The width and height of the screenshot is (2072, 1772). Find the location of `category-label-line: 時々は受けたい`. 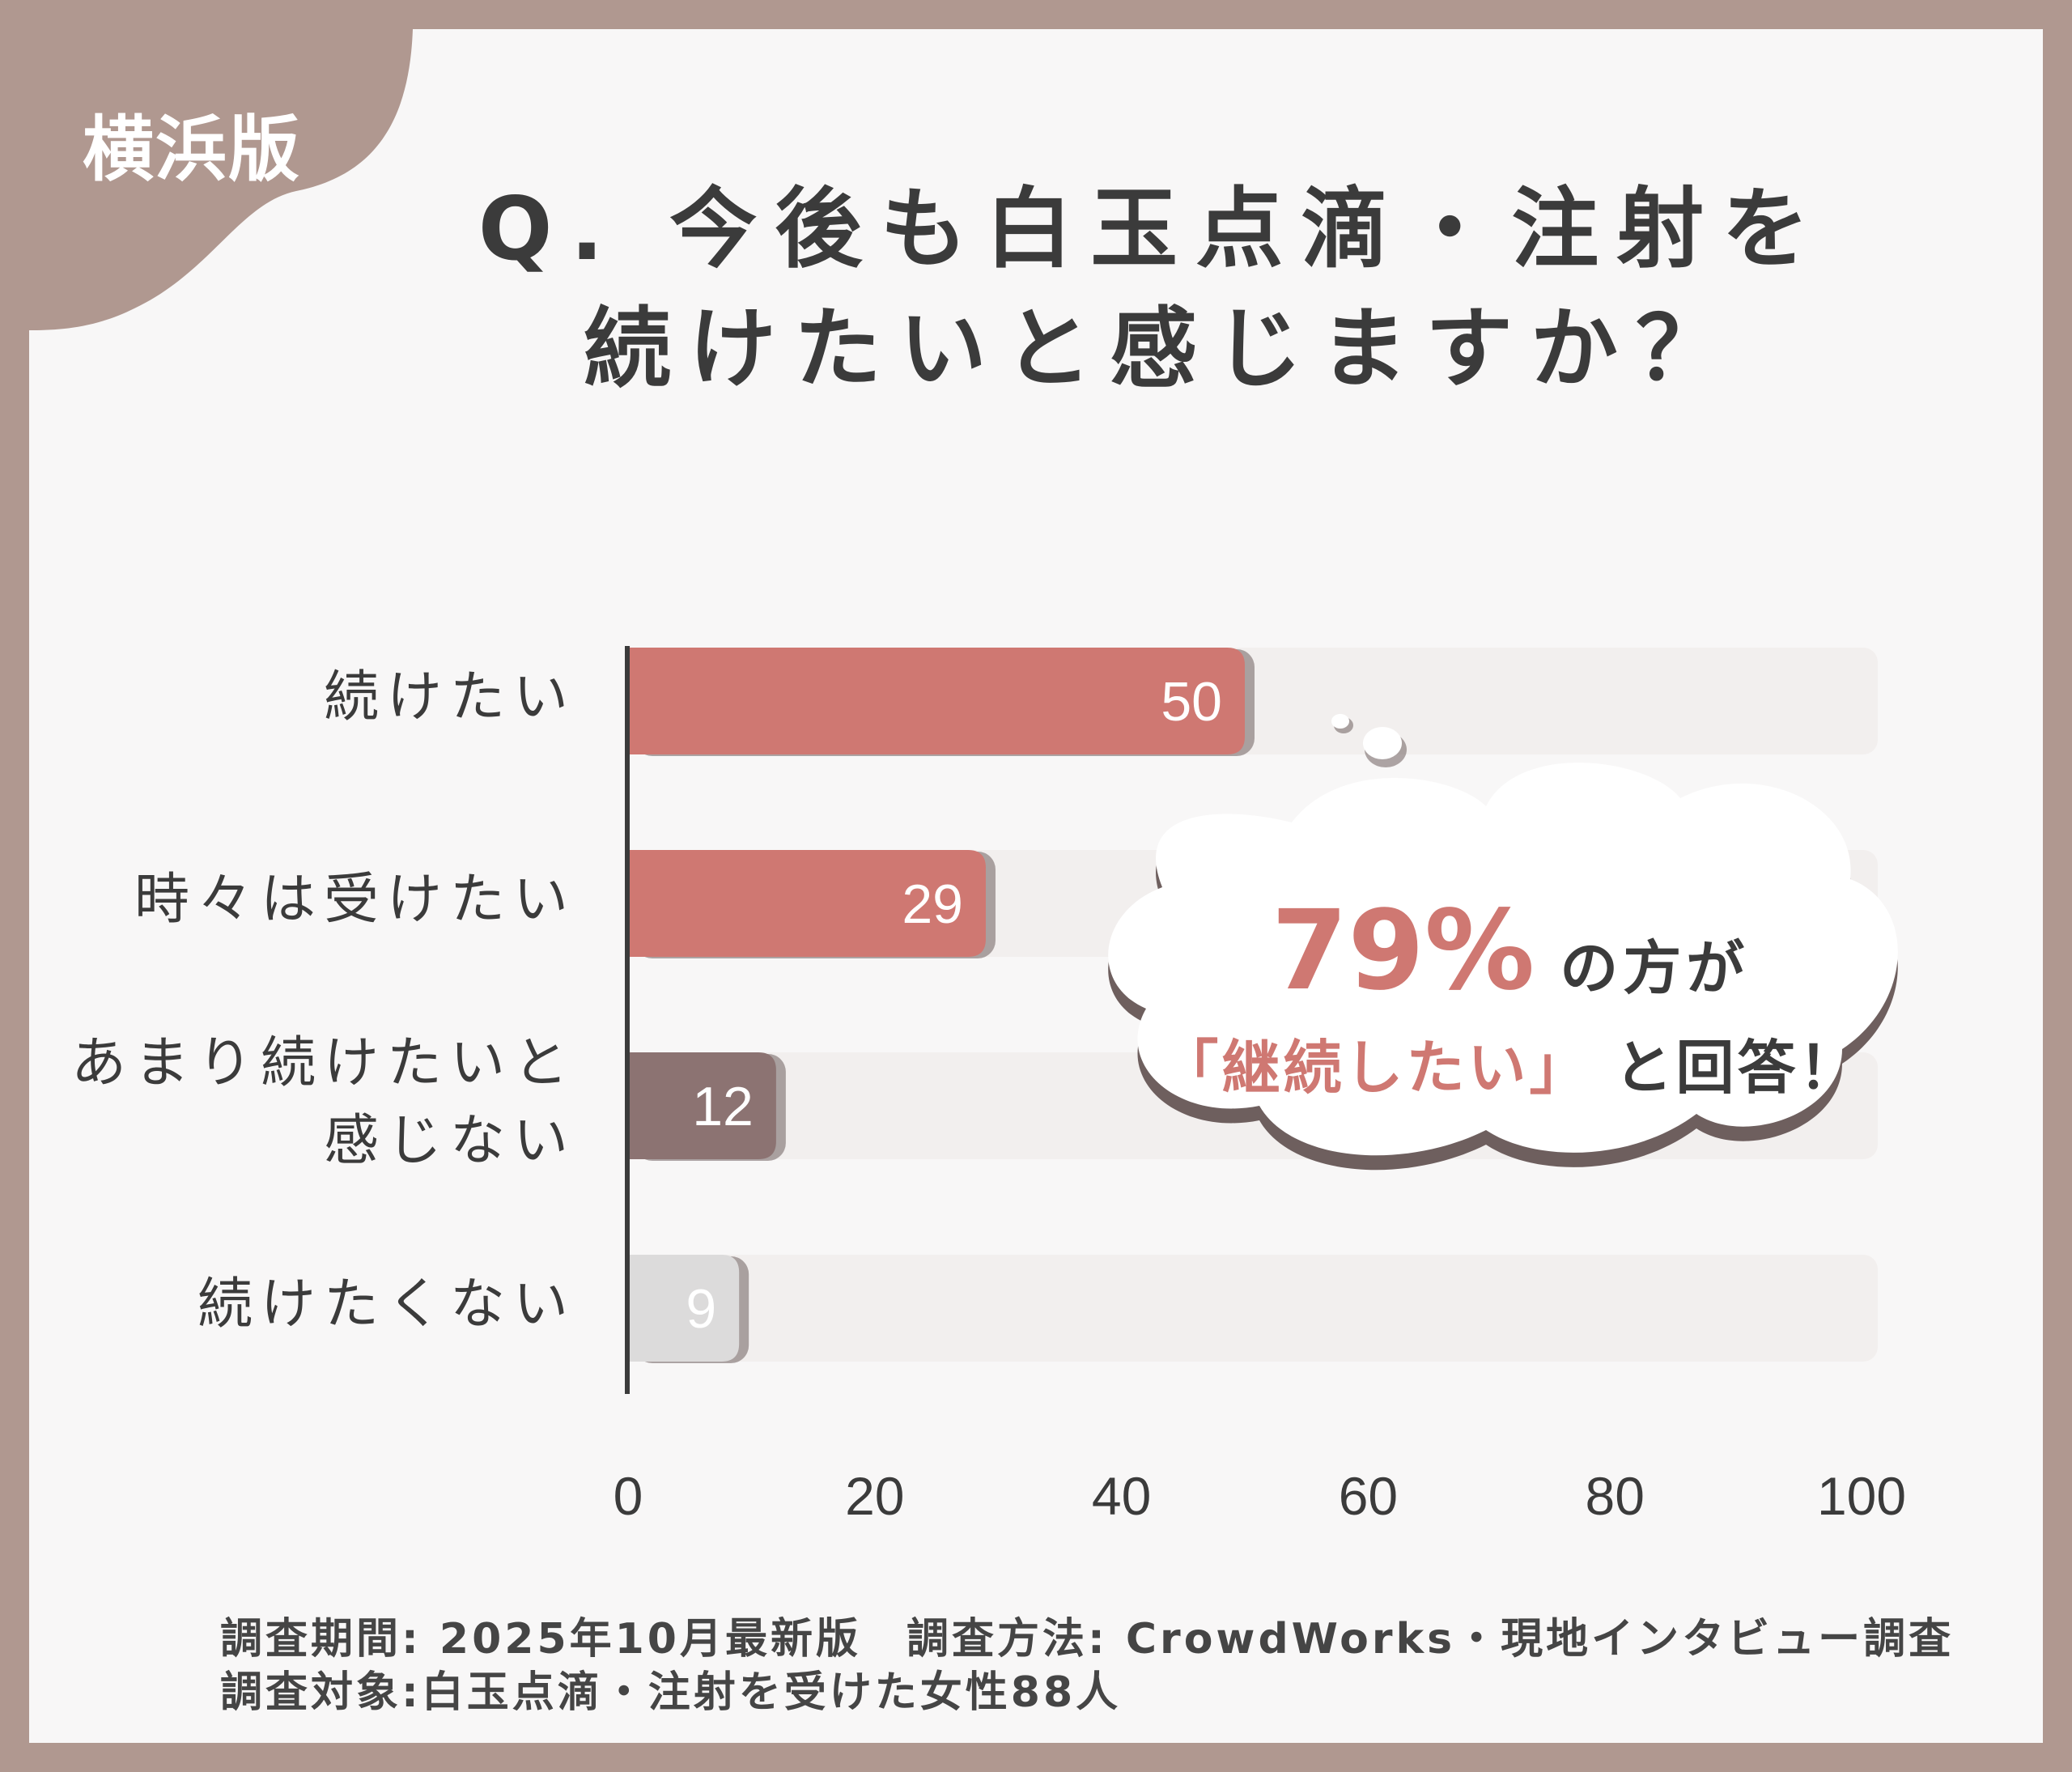

category-label-line: 時々は受けたい is located at coordinates (355, 900).